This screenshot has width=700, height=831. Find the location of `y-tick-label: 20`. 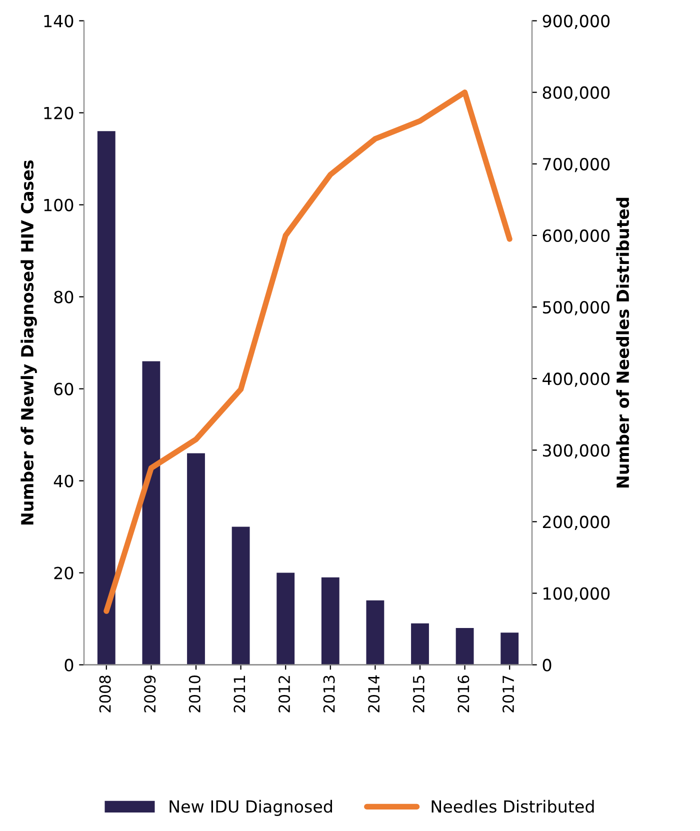

y-tick-label: 20 is located at coordinates (64, 573).